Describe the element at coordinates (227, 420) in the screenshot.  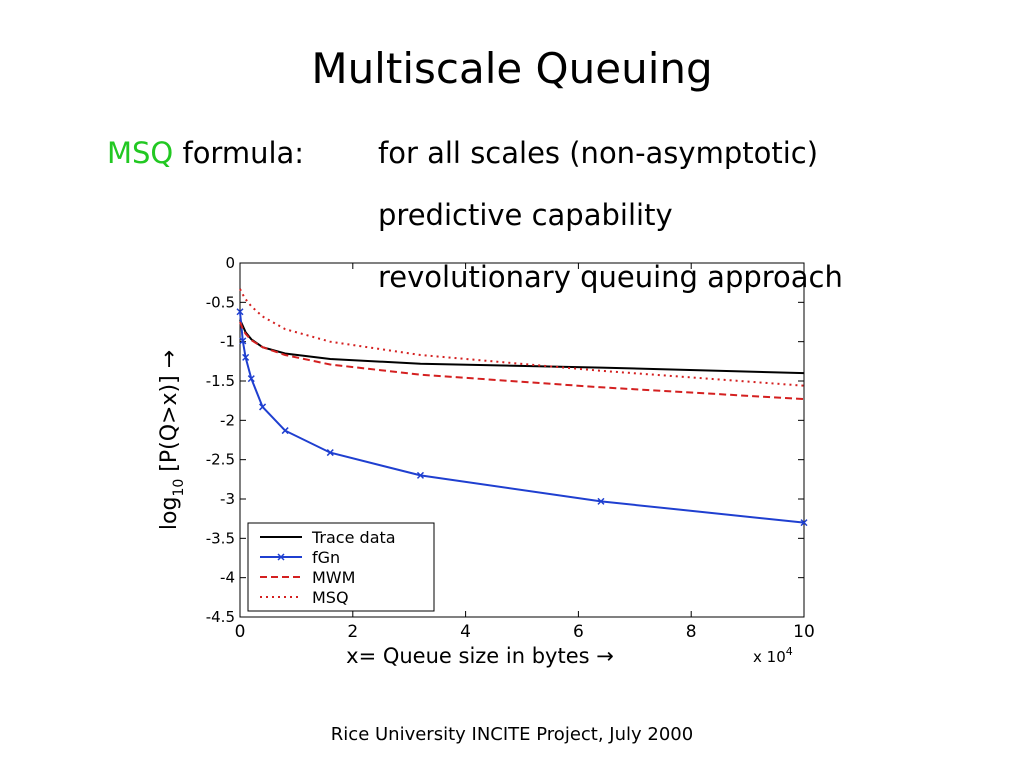
I see `y-tick-label: -2` at that location.